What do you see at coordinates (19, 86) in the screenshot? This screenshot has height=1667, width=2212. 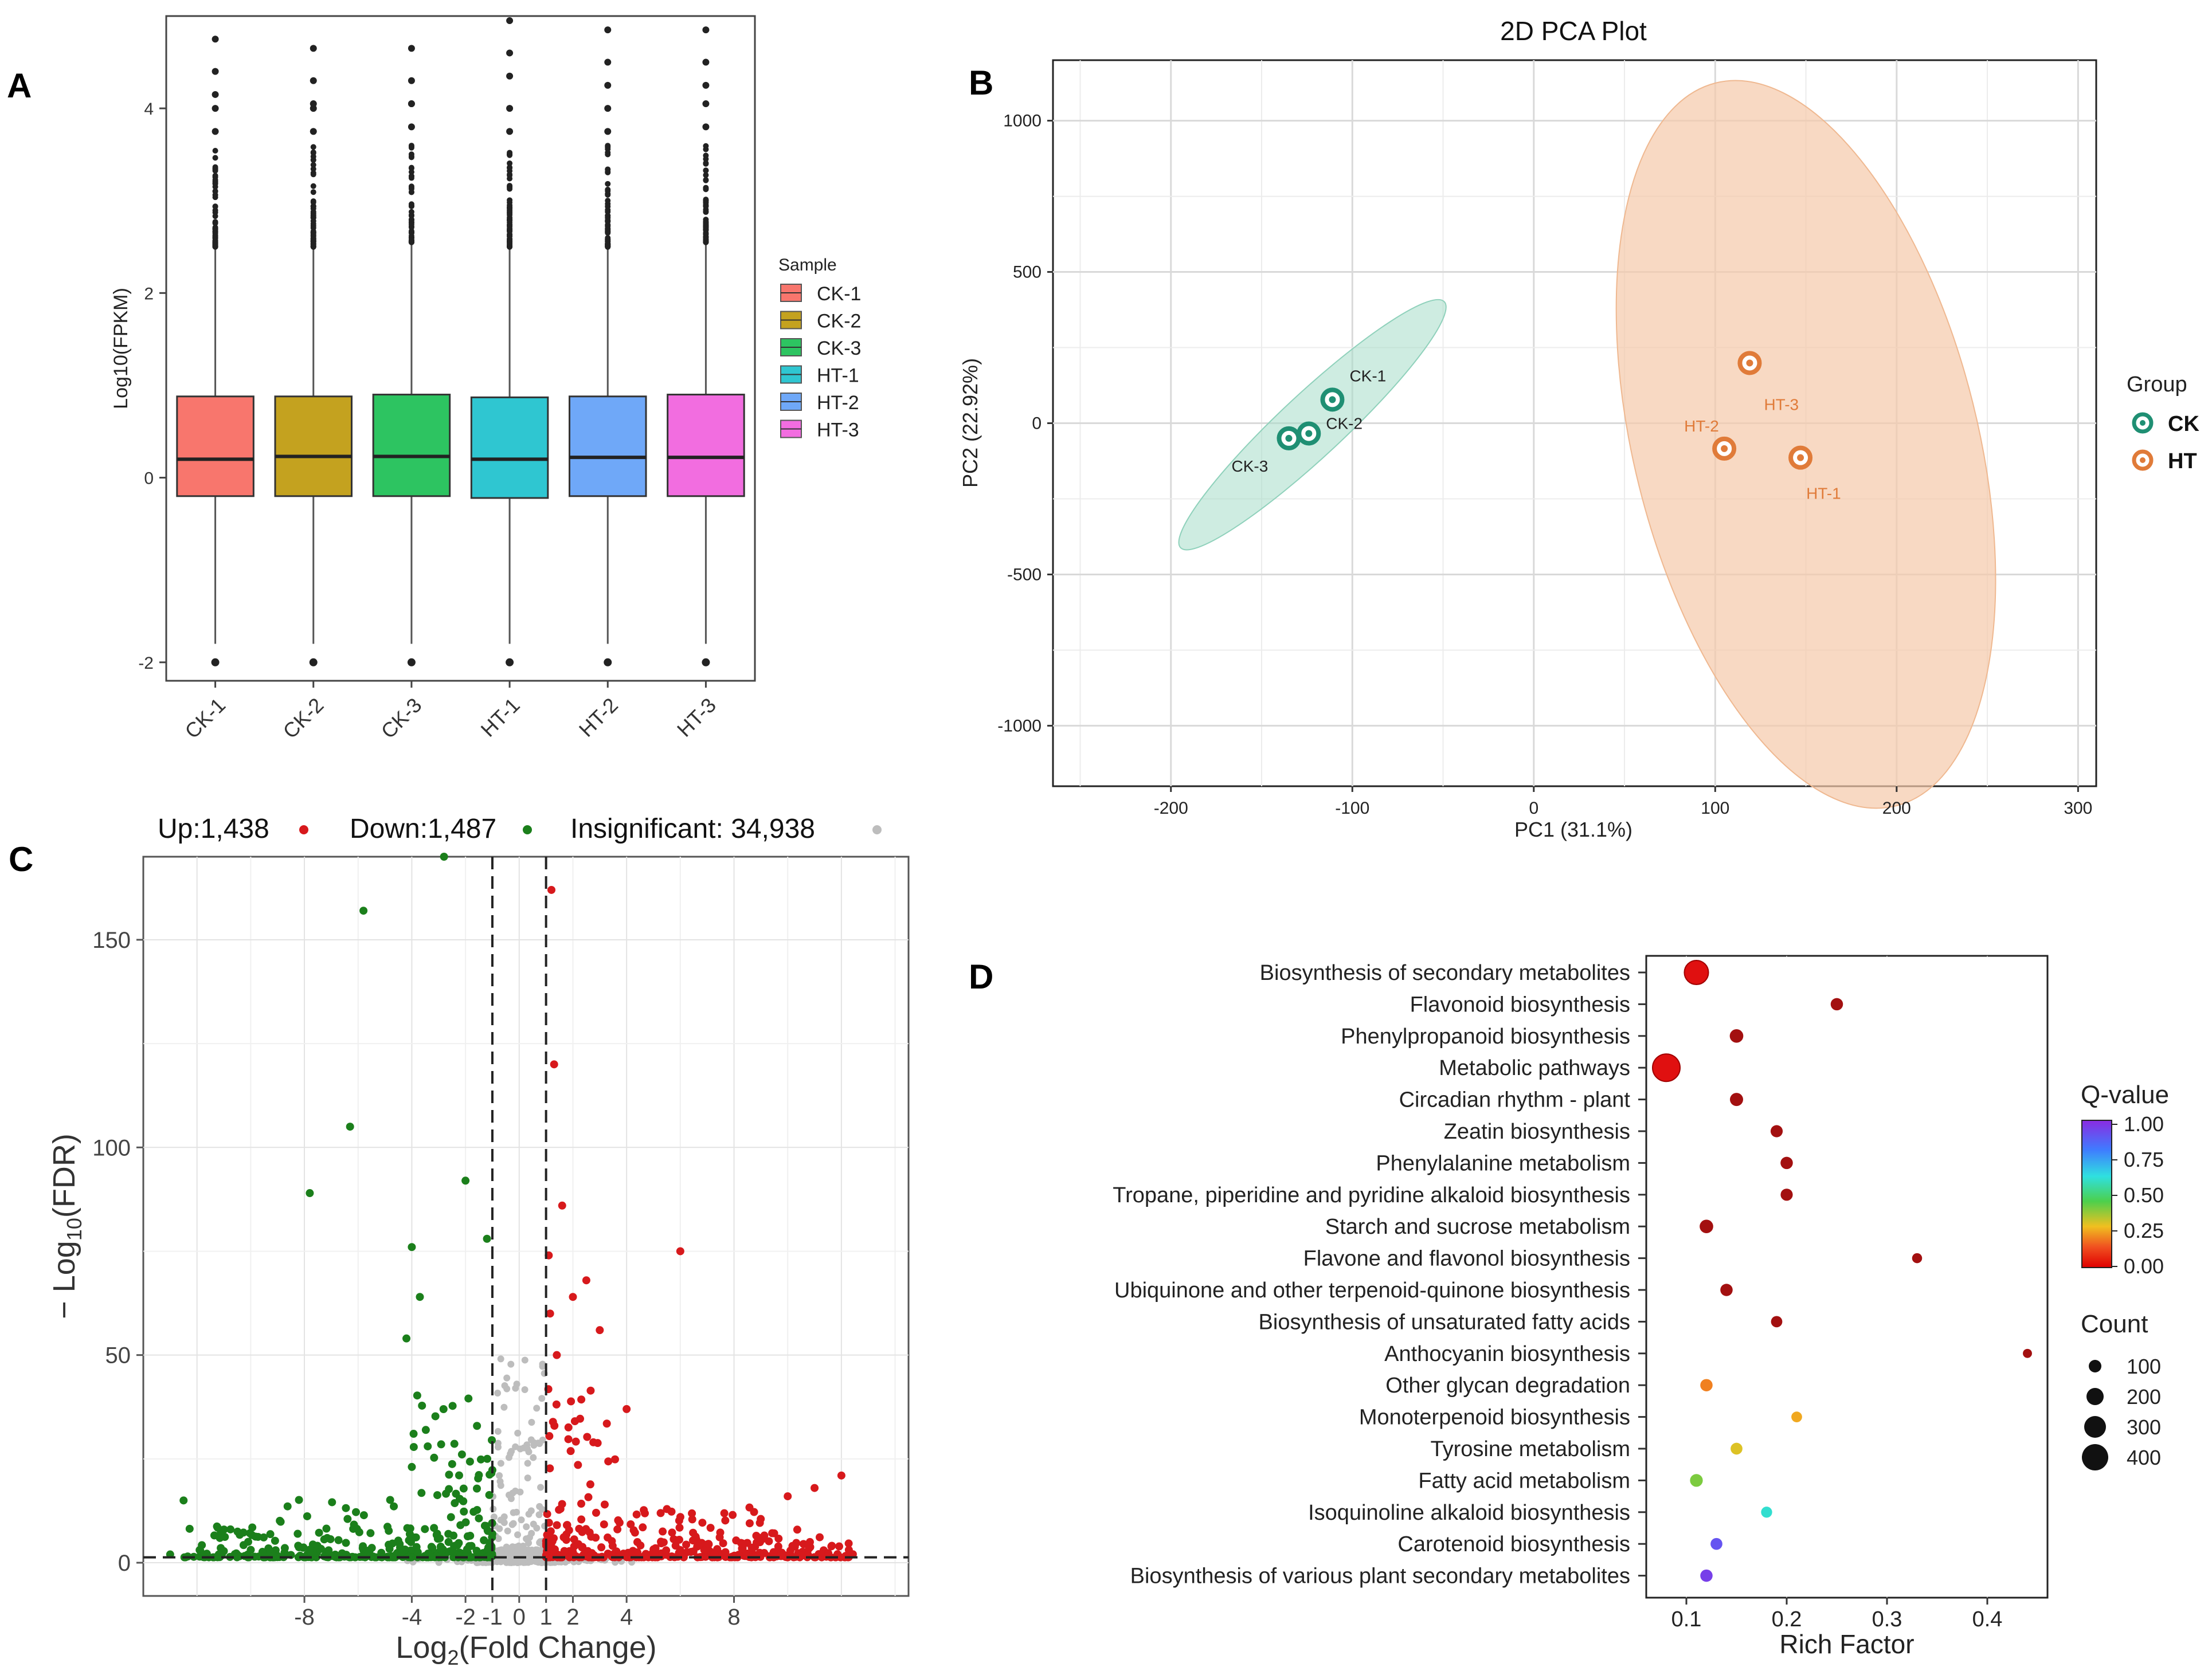 I see `panel-label-a: A` at bounding box center [19, 86].